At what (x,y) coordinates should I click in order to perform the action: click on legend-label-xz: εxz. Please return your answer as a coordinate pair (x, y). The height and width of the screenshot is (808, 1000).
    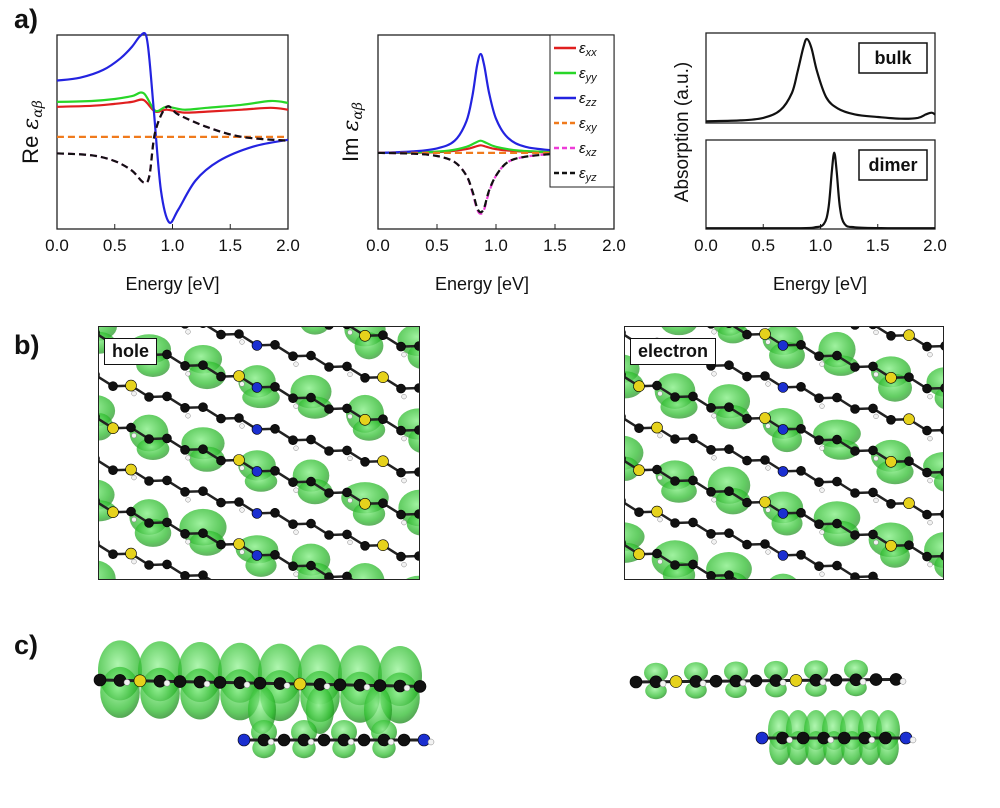
    Looking at the image, I should click on (588, 149).